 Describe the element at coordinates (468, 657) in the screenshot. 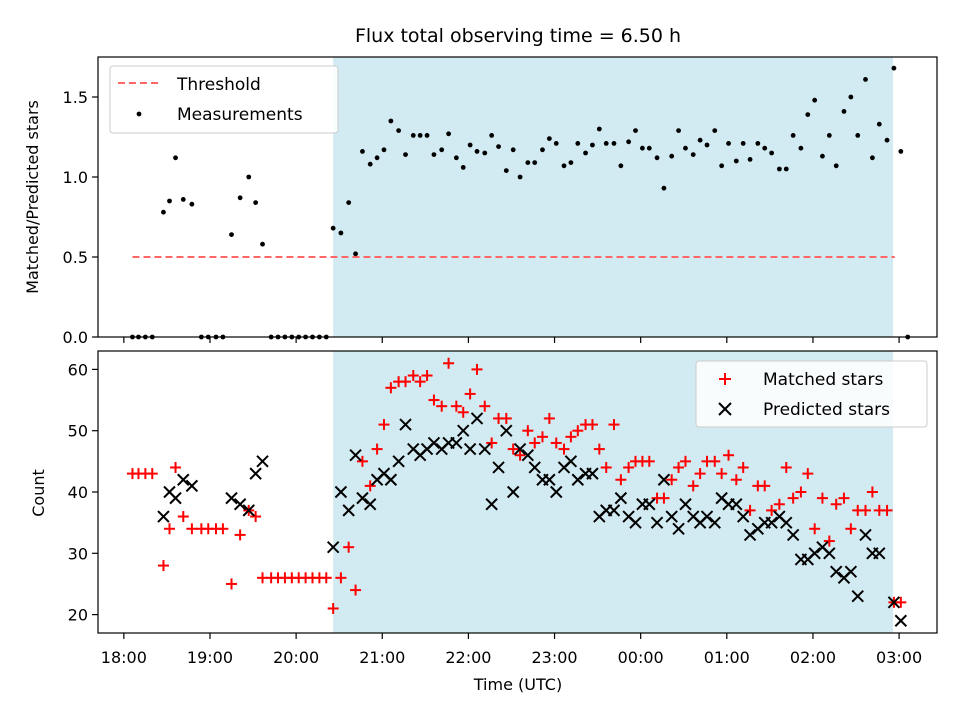

I see `x-tick-label: 22:00` at that location.